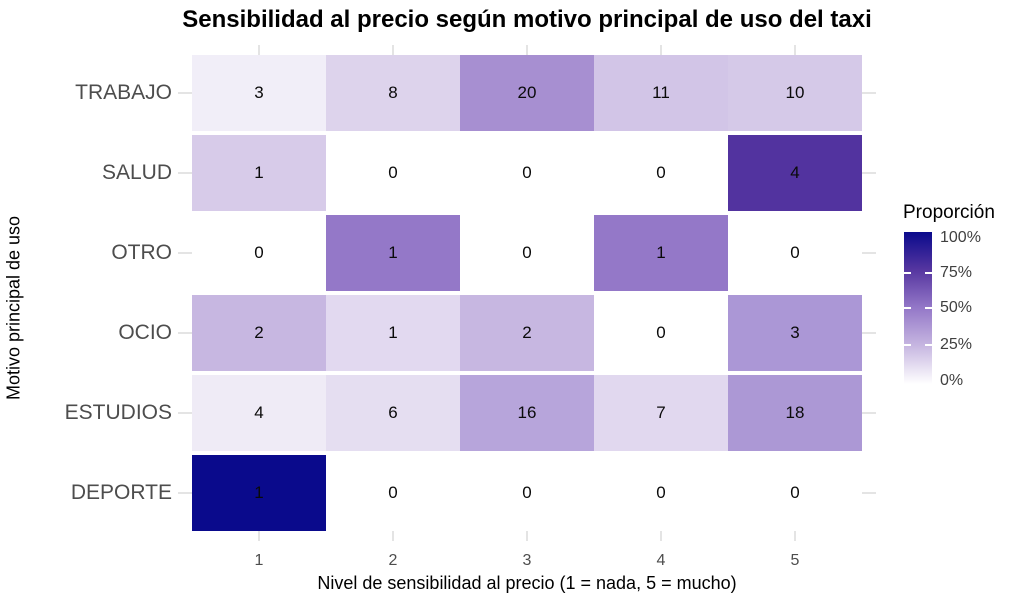  I want to click on x-axis-tick-label: 4, so click(661, 560).